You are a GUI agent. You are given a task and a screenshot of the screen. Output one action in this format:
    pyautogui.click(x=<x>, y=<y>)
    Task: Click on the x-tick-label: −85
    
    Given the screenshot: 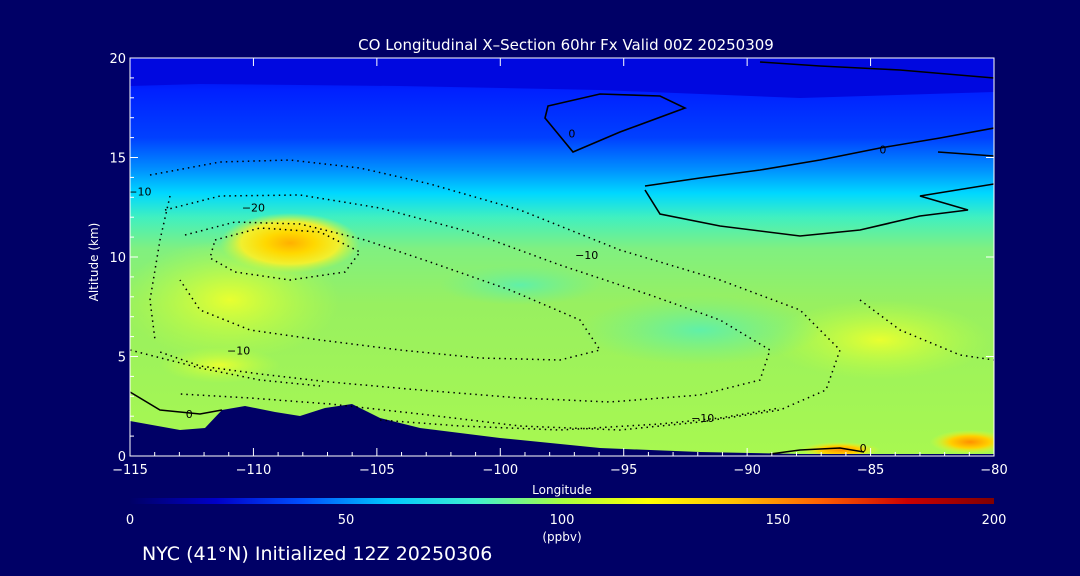 What is the action you would take?
    pyautogui.click(x=870, y=470)
    